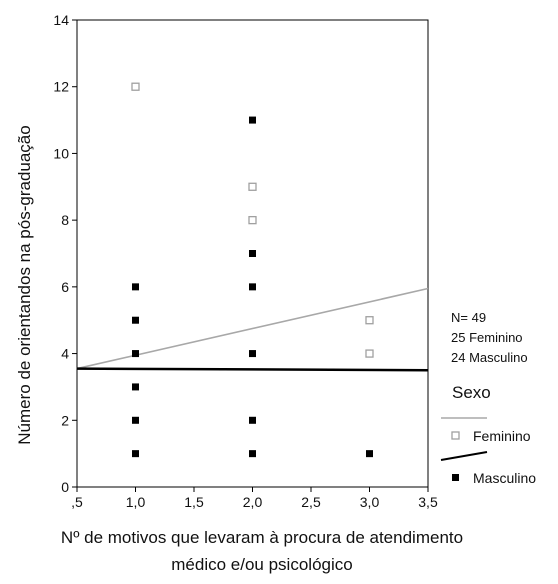 The image size is (558, 584). I want to click on legend: Sexo Feminino Masculino, so click(488, 434).